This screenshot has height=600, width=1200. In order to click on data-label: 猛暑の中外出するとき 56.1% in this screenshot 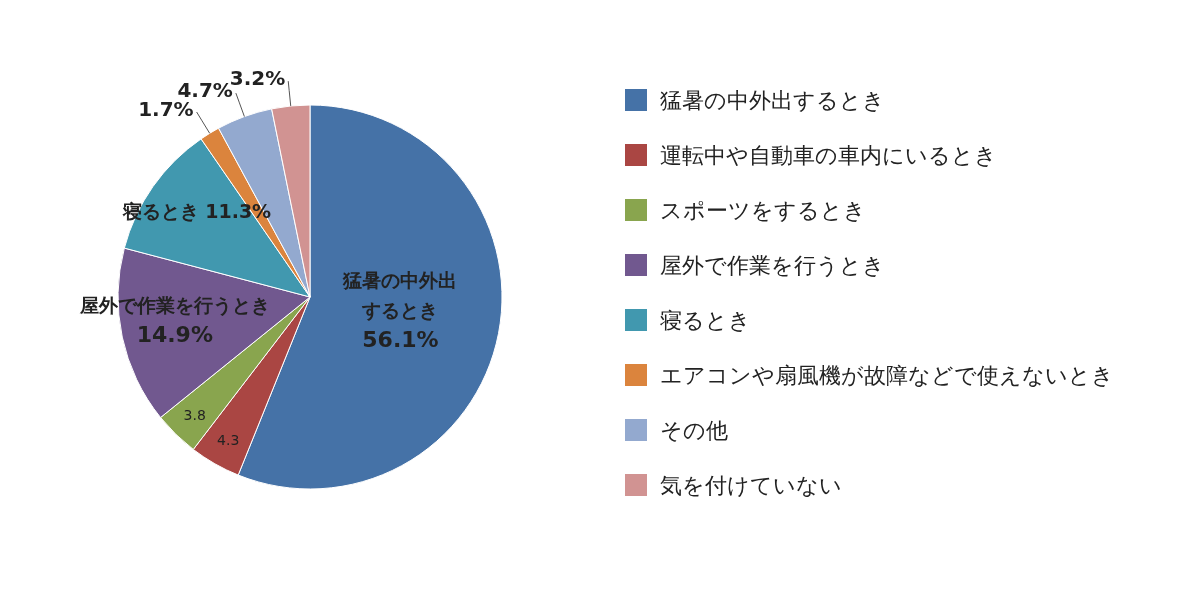, I will do `click(400, 310)`.